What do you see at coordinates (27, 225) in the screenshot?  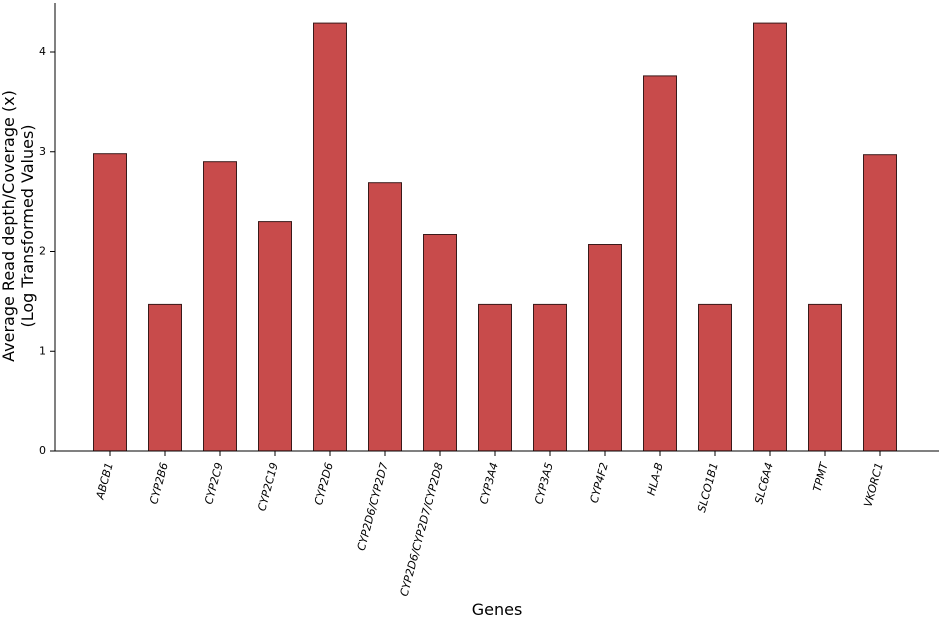 I see `y-axis-title-line-2: (Log Transformed Values)` at bounding box center [27, 225].